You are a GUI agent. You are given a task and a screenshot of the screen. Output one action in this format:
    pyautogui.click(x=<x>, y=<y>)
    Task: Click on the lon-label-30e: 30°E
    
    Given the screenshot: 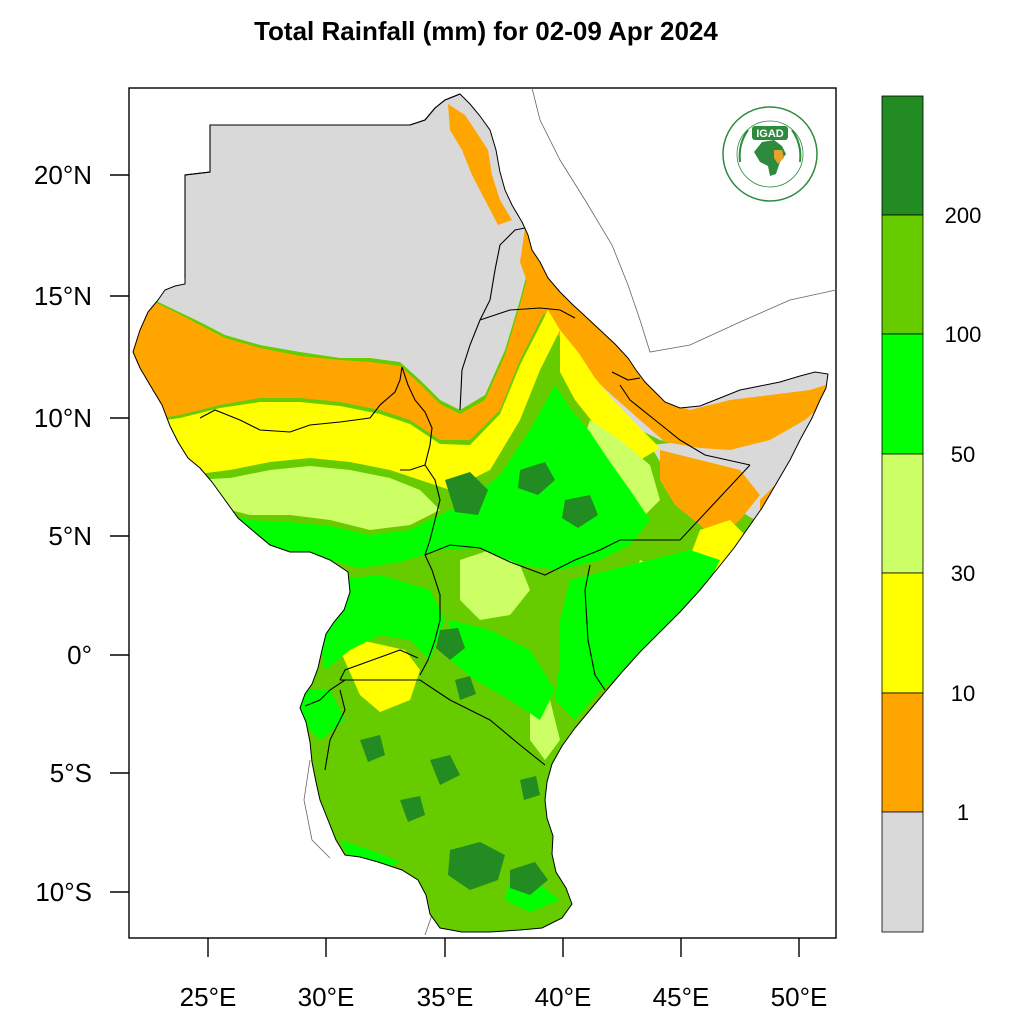 What is the action you would take?
    pyautogui.click(x=326, y=997)
    